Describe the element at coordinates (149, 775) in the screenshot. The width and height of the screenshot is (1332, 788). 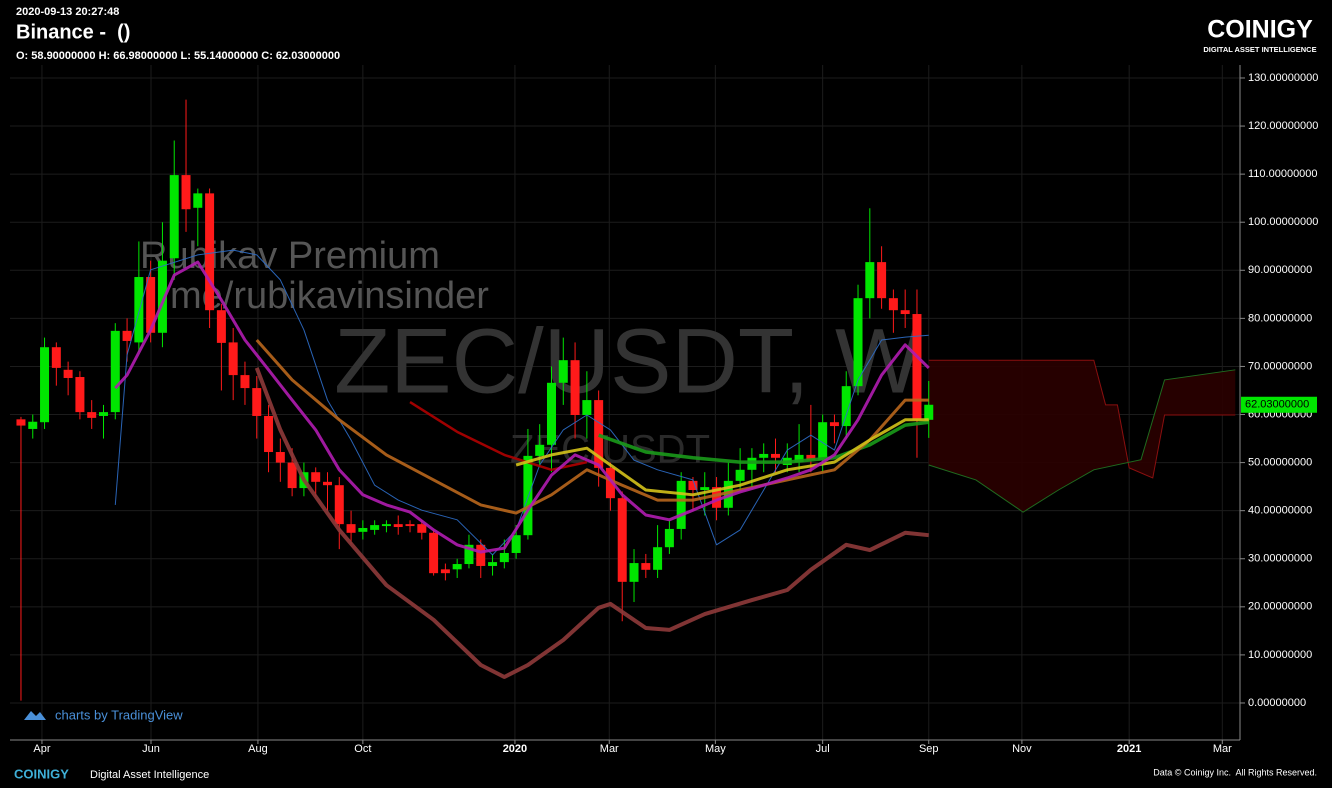
I see `footer-tagline: Digital Asset Intelligence` at that location.